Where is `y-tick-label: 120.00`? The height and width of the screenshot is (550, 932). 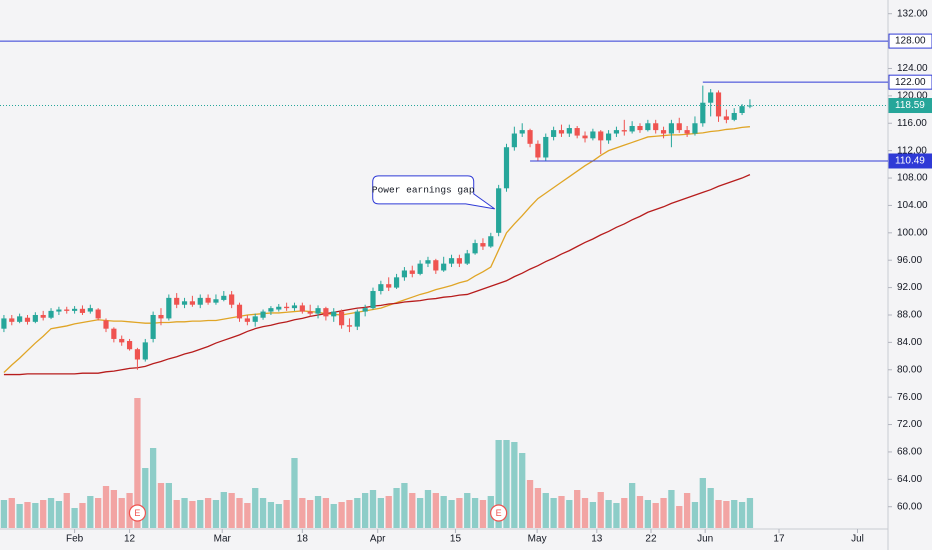
y-tick-label: 120.00 is located at coordinates (912, 96).